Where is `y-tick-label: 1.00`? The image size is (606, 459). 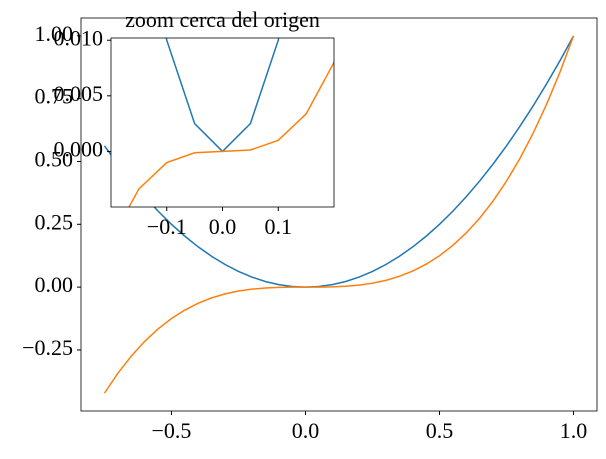 y-tick-label: 1.00 is located at coordinates (54, 33).